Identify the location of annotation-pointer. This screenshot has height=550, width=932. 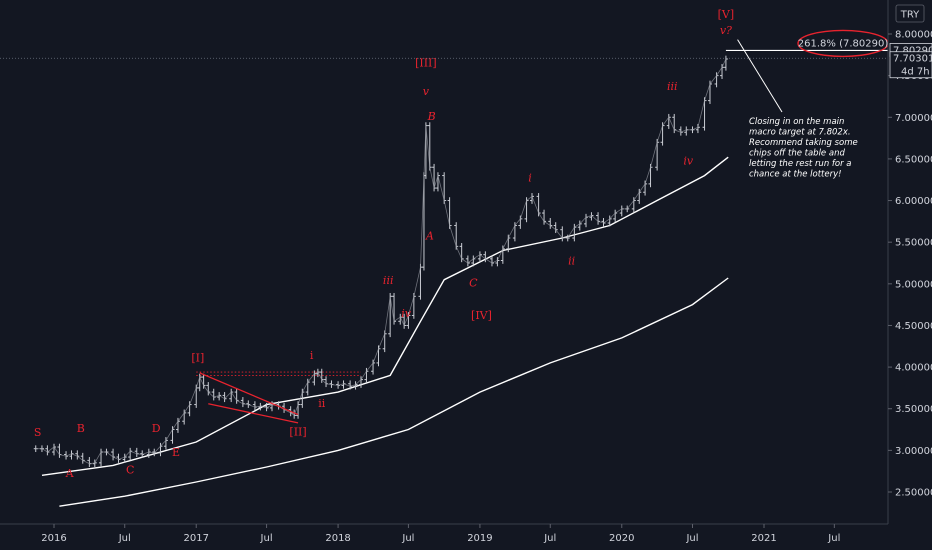
(760, 76).